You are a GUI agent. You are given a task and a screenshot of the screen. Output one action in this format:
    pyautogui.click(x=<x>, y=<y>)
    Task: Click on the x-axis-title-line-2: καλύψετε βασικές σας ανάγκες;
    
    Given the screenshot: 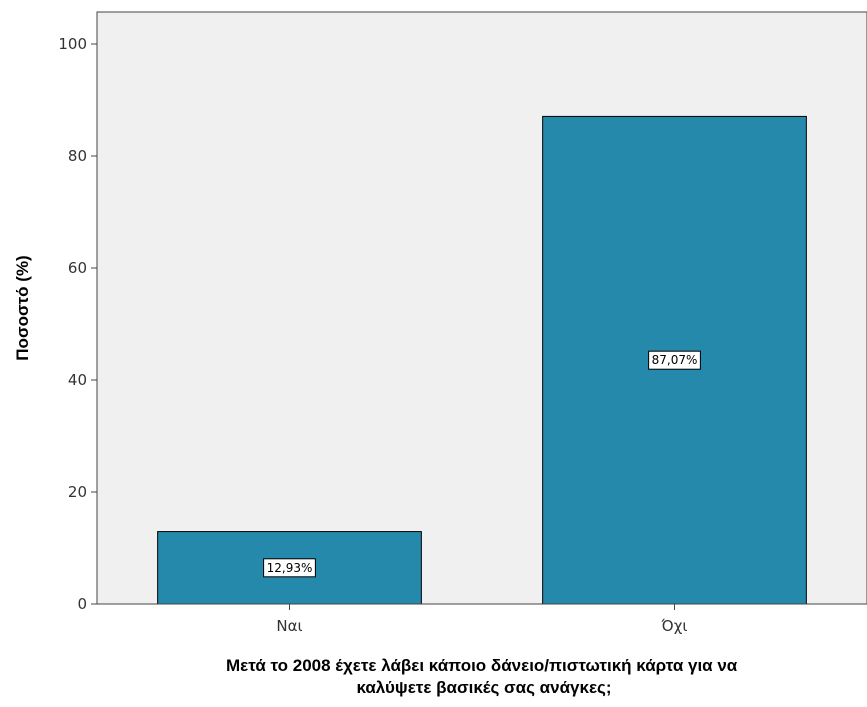 What is the action you would take?
    pyautogui.click(x=483, y=687)
    